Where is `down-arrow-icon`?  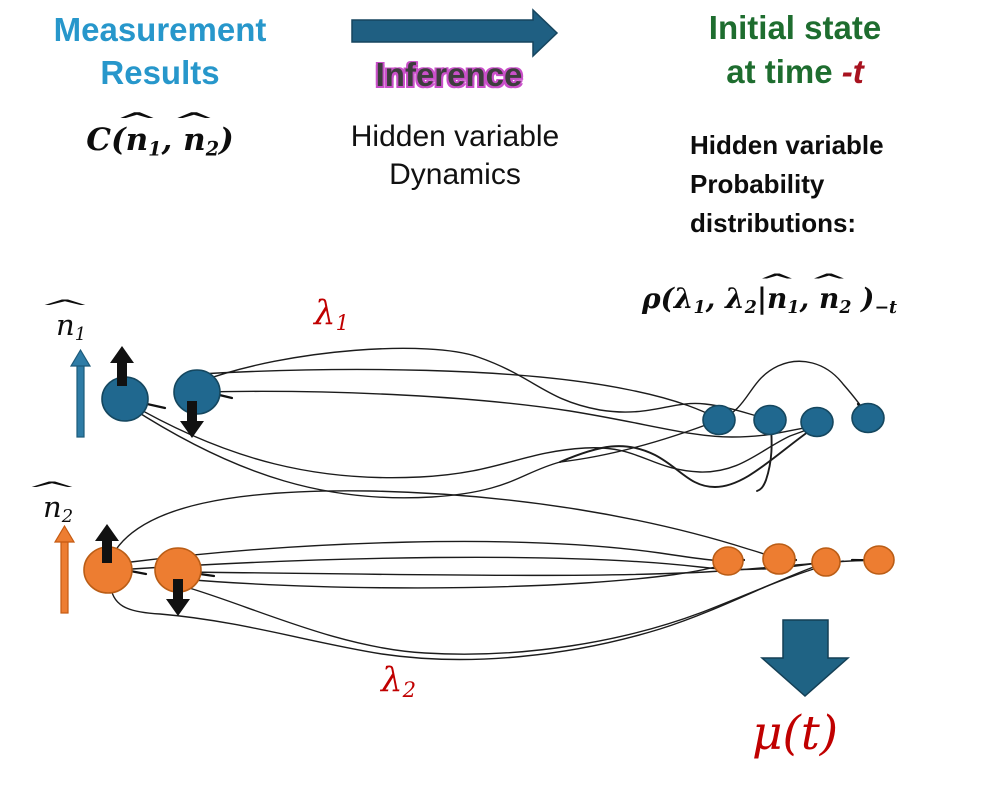 down-arrow-icon is located at coordinates (805, 658).